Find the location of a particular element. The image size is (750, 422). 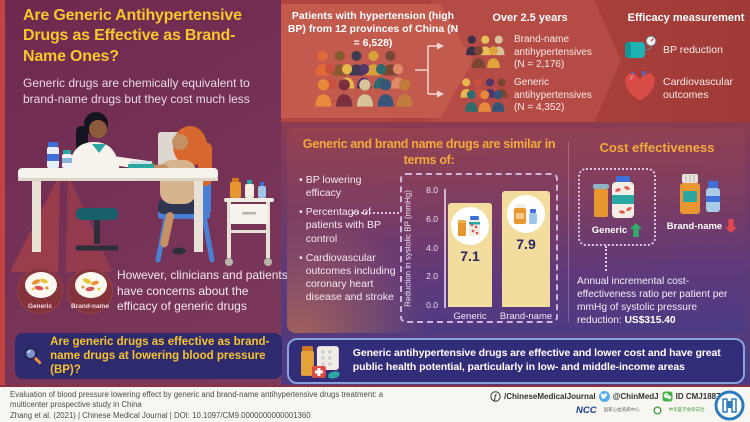

y-tick-label: 8.0 is located at coordinates (432, 190).